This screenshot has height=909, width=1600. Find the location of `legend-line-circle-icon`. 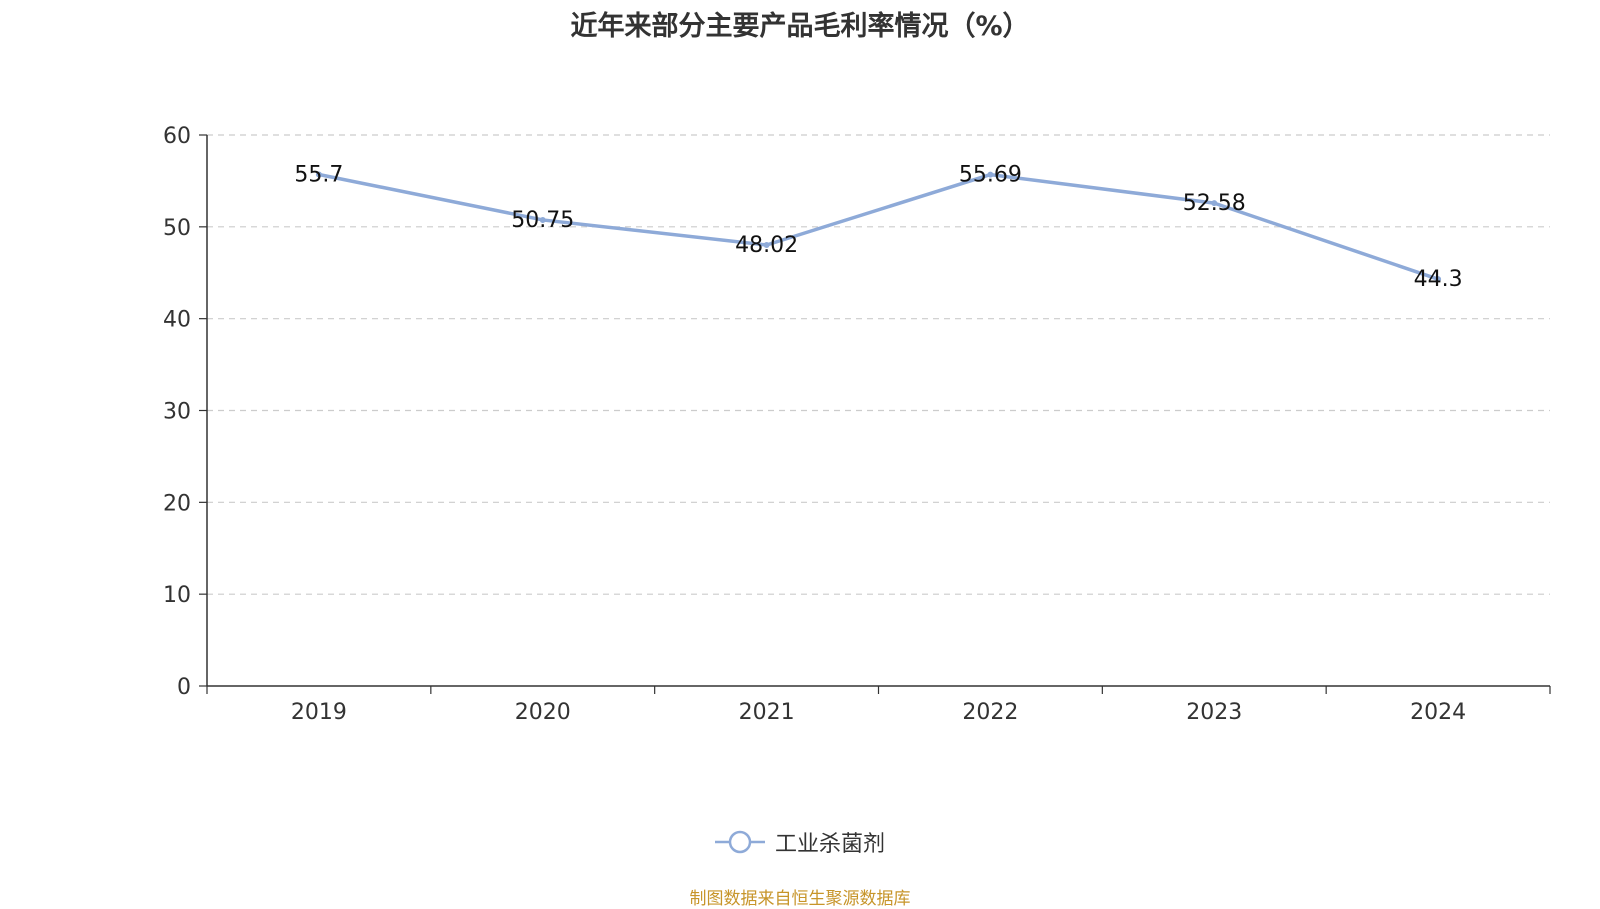

legend-line-circle-icon is located at coordinates (739, 842).